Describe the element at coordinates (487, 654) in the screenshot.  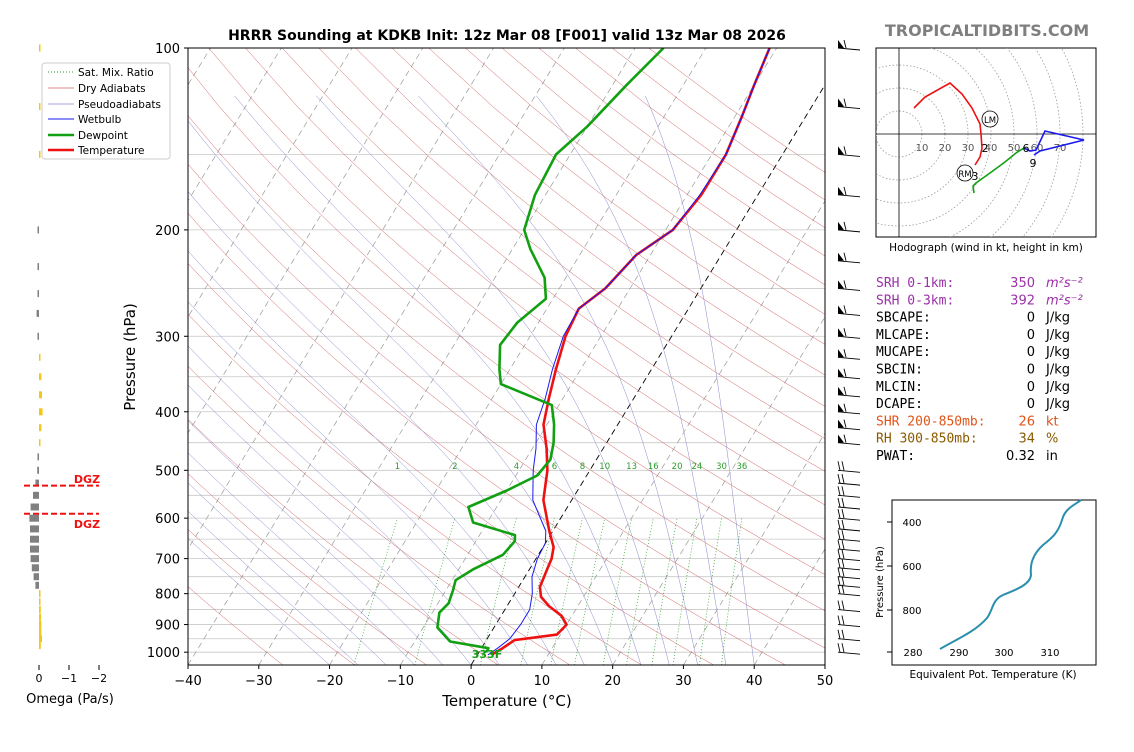
I see `surface-label: 333F` at that location.